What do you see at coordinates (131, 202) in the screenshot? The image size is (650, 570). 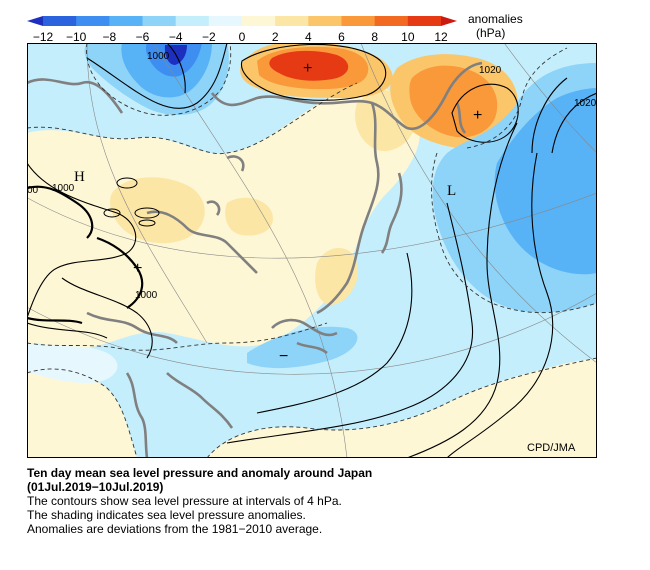 I see `isobars-small-closed` at bounding box center [131, 202].